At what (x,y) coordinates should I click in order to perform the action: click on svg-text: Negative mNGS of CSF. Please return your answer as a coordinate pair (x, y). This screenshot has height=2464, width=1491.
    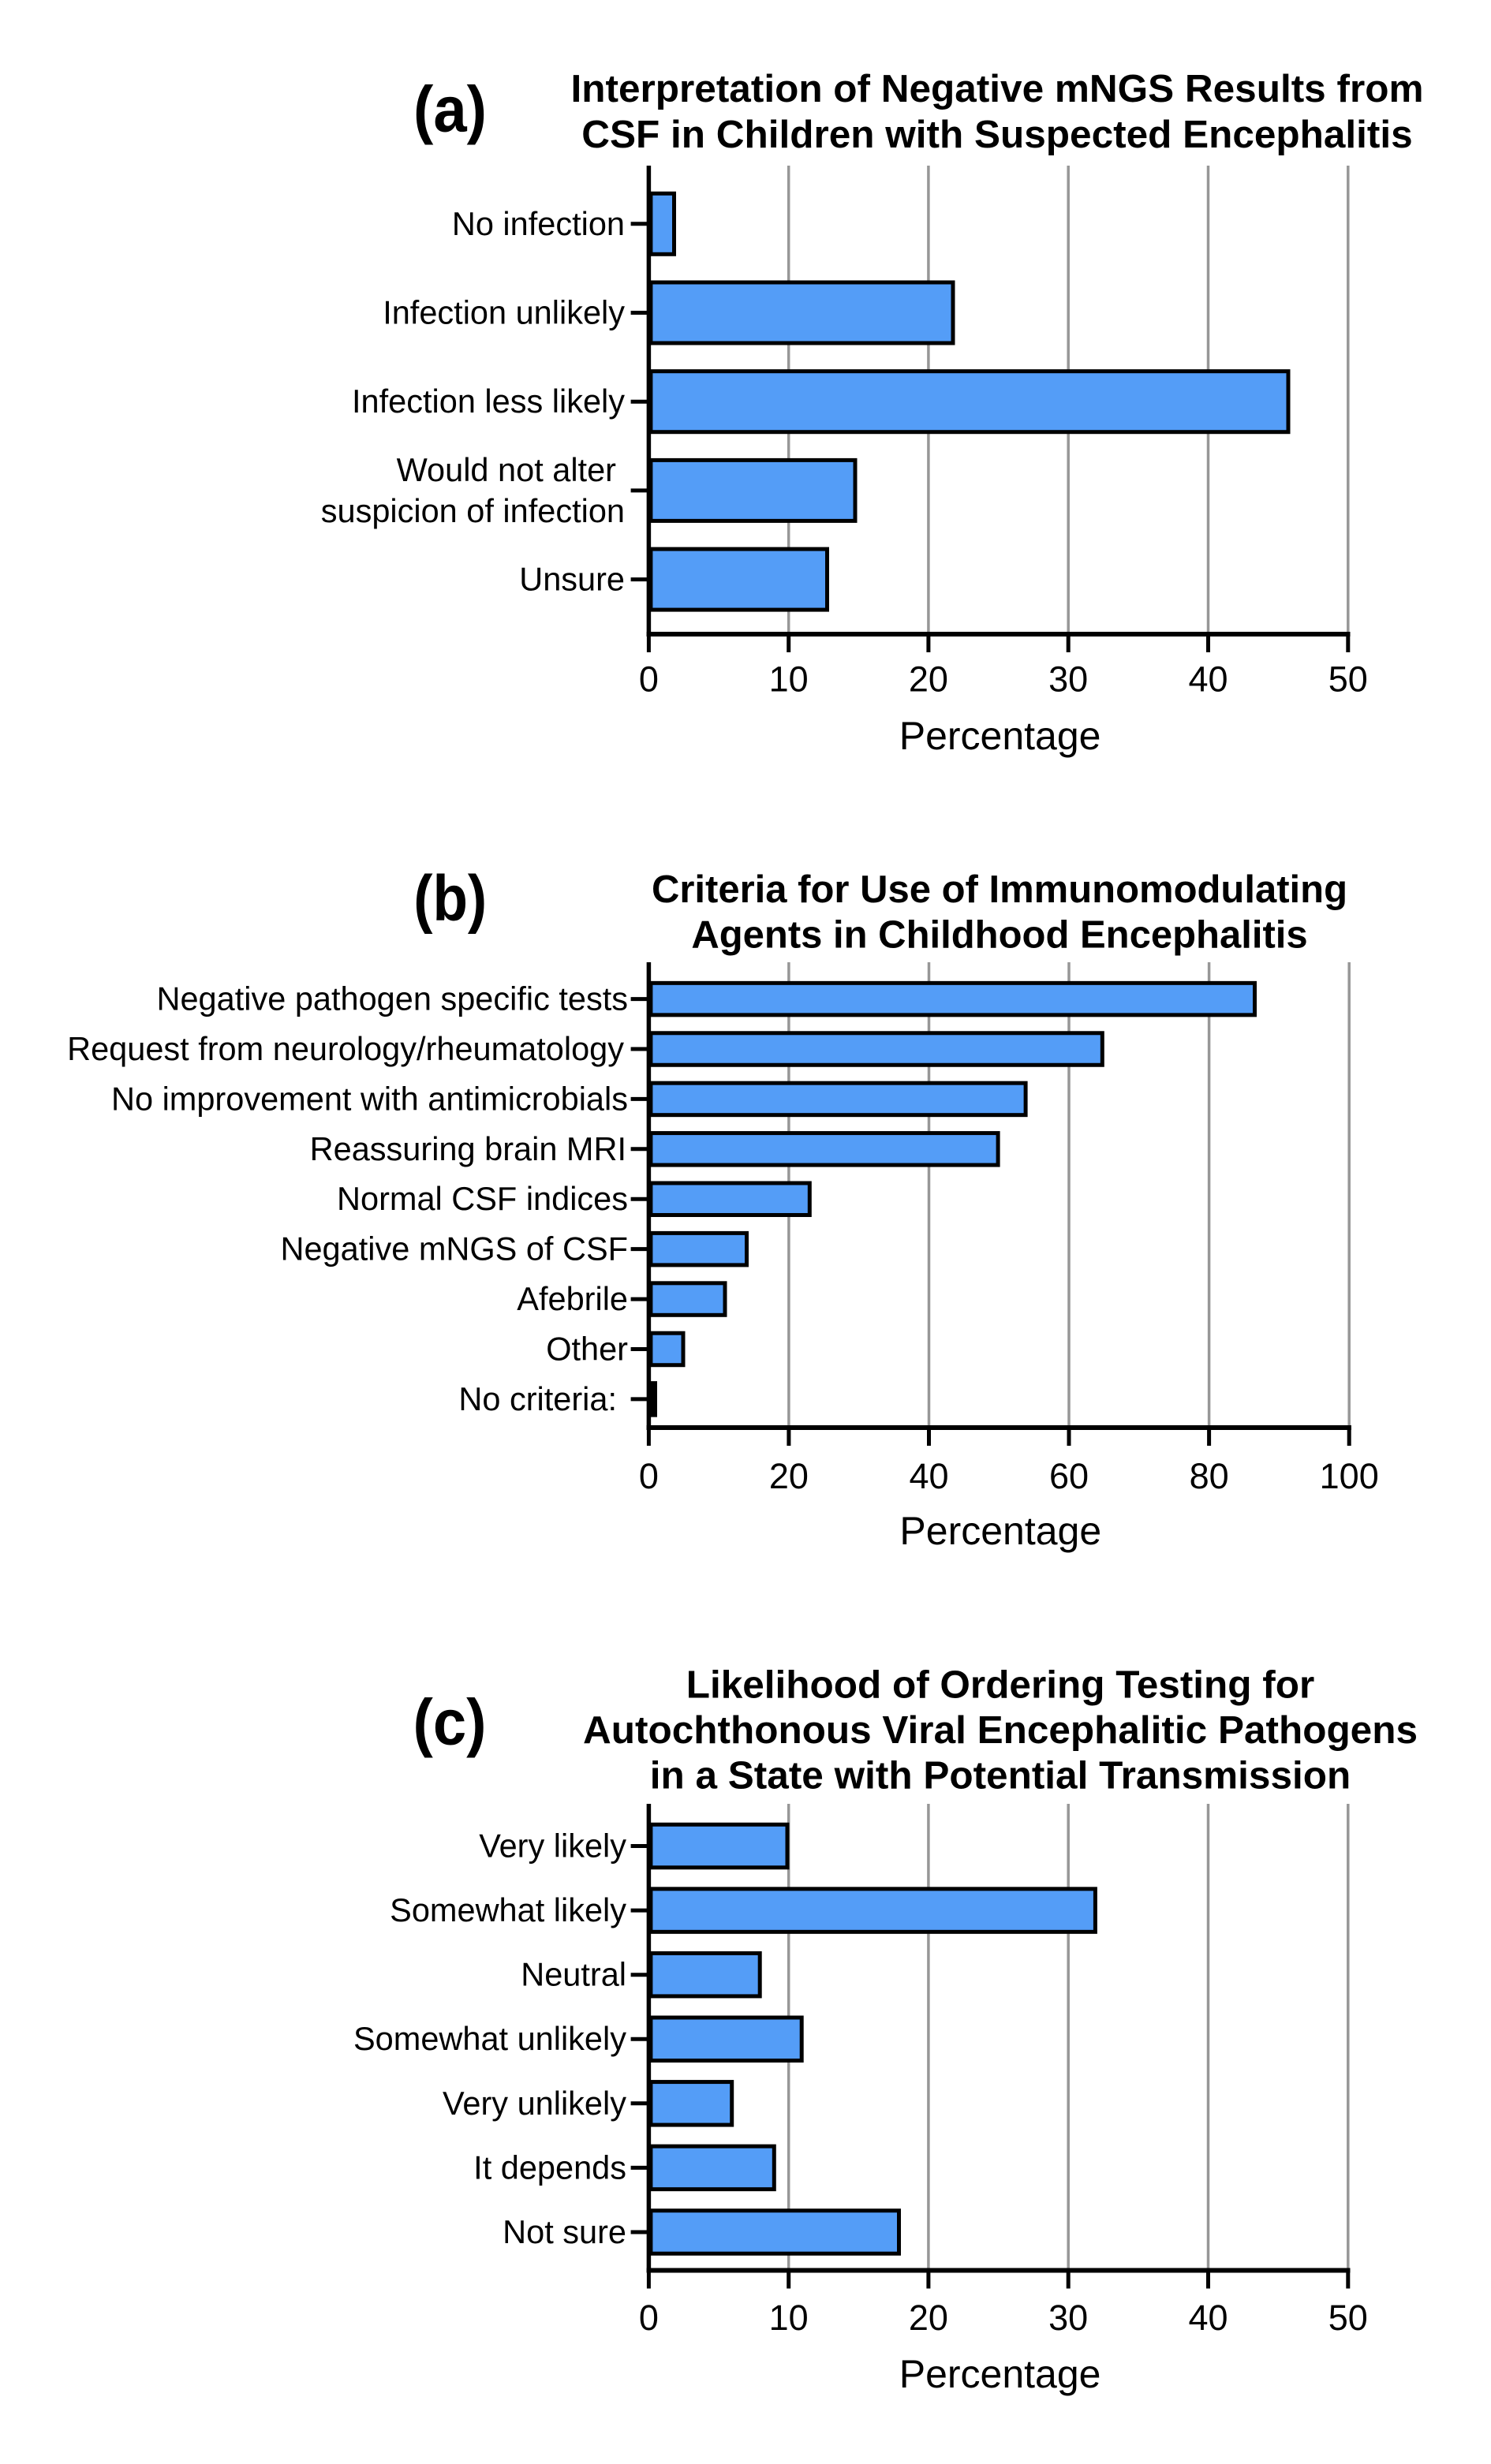
    Looking at the image, I should click on (455, 1248).